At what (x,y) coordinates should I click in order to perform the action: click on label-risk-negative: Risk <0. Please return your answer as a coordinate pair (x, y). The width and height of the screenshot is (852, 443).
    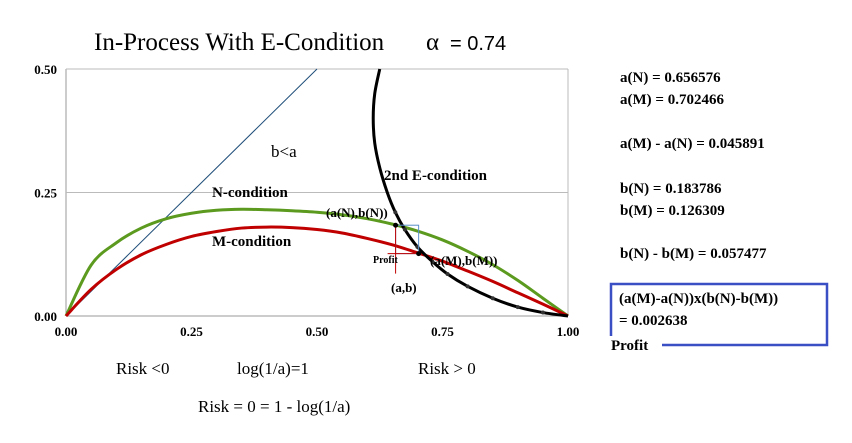
    Looking at the image, I should click on (143, 368).